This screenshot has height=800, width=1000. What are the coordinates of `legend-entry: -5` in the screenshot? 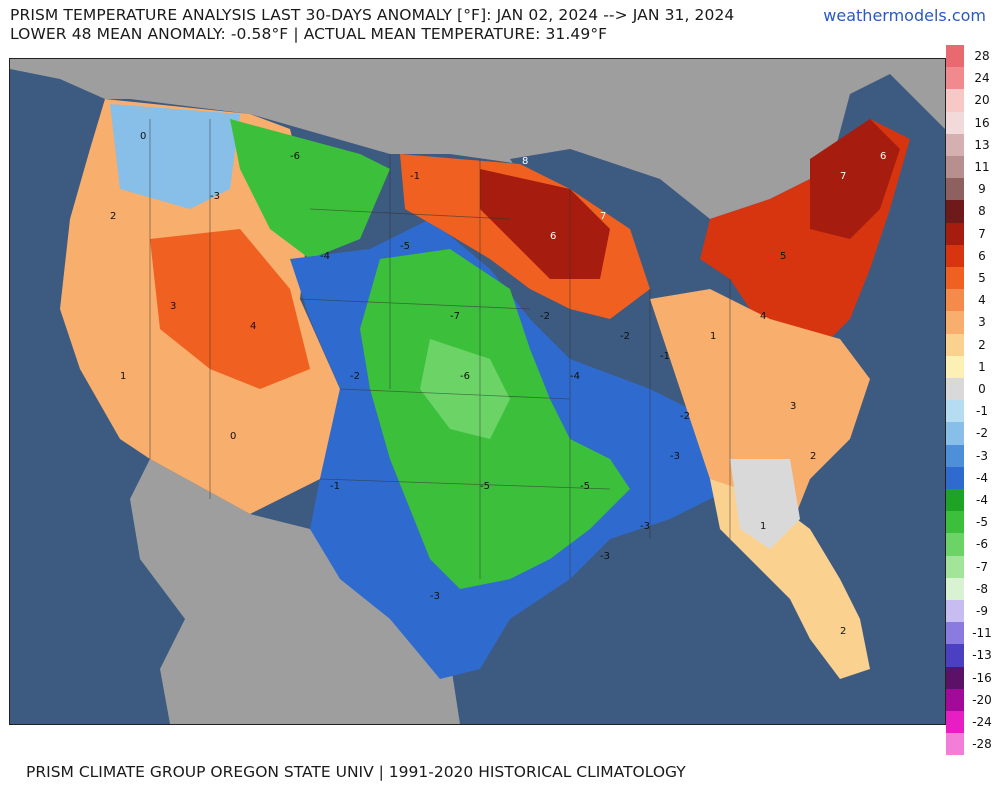 It's located at (973, 522).